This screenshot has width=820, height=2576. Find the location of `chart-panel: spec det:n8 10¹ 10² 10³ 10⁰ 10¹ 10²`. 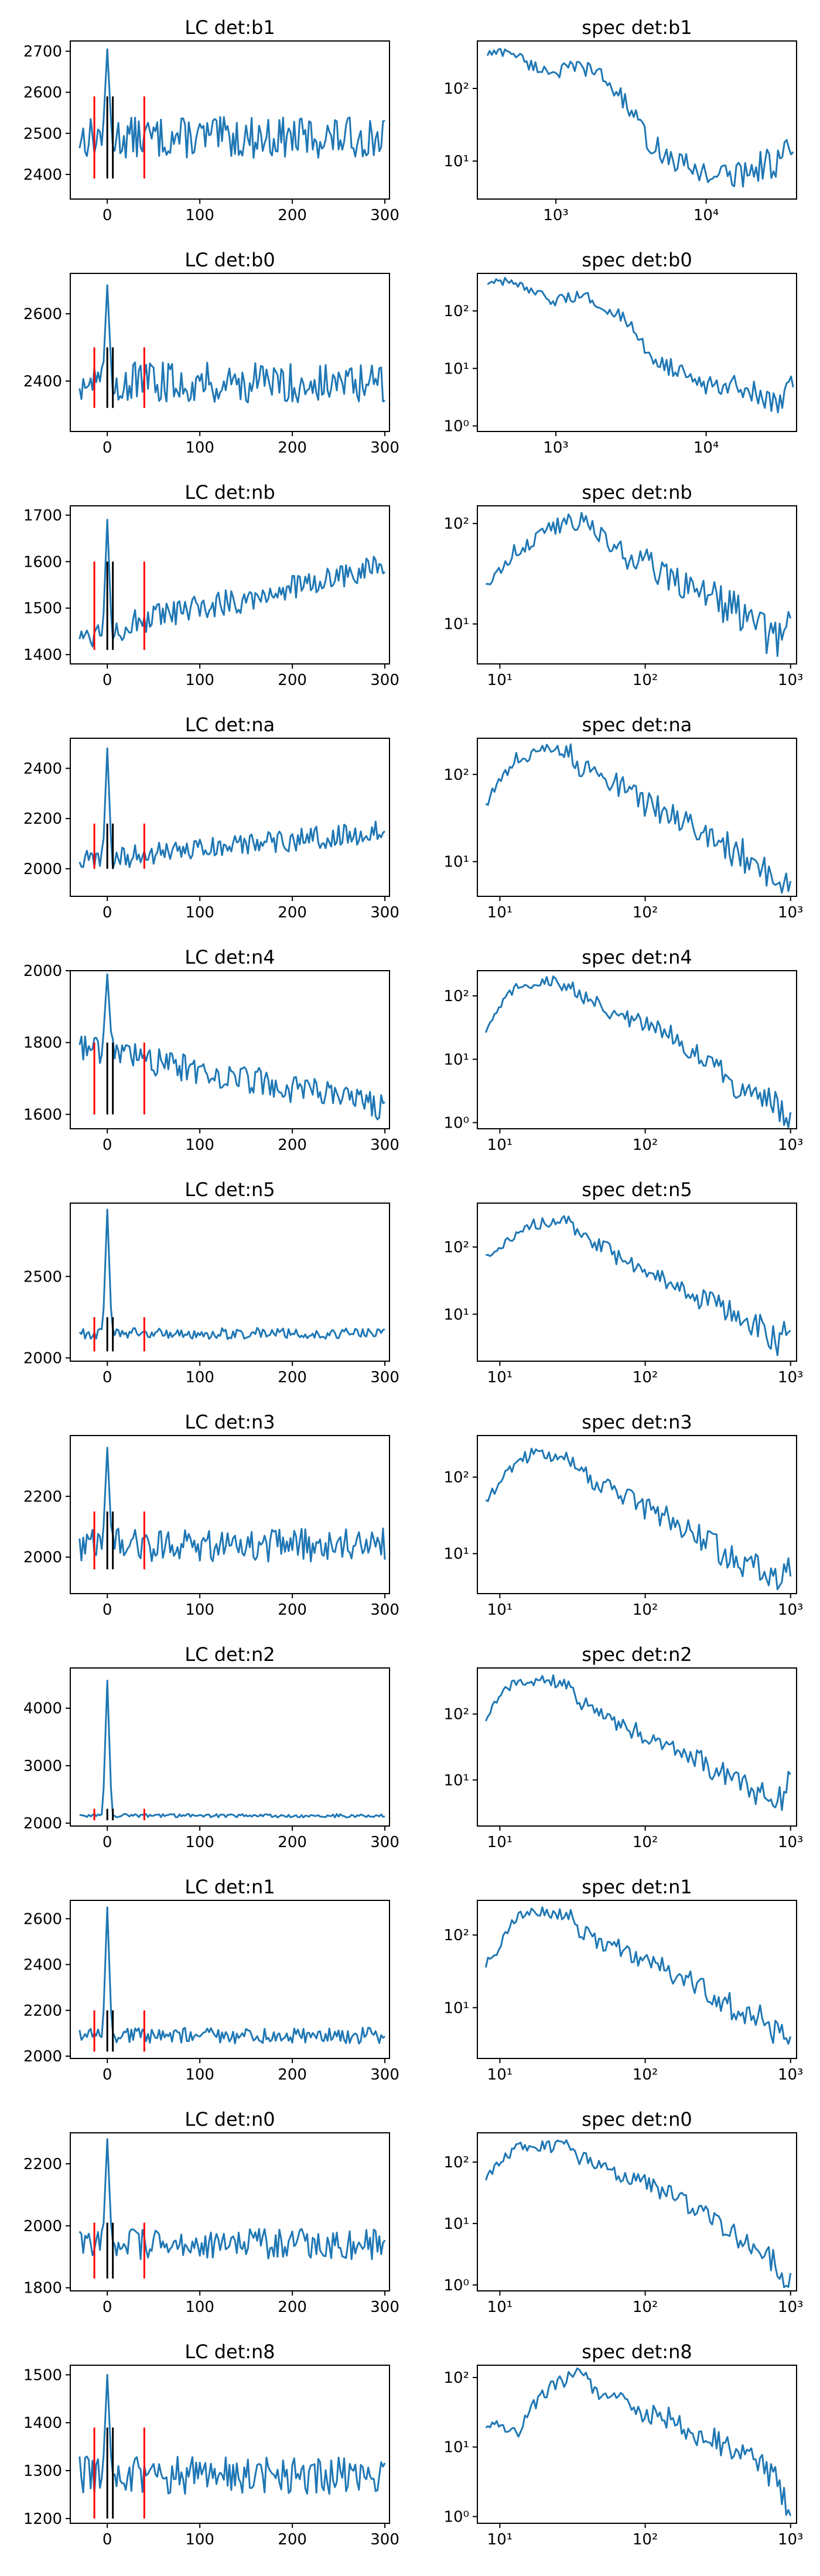

chart-panel: spec det:n8 10¹ 10² 10³ 10⁰ 10¹ 10² is located at coordinates (623, 2444).